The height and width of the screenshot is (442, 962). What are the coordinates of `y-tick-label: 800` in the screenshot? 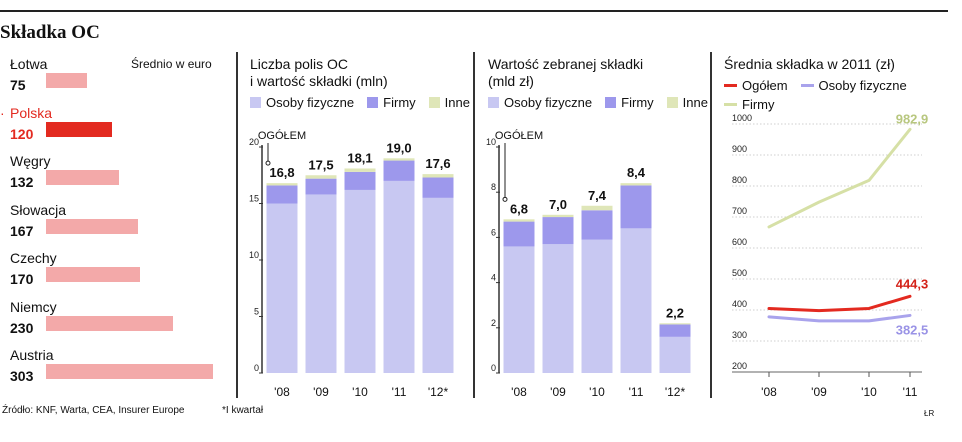 It's located at (739, 180).